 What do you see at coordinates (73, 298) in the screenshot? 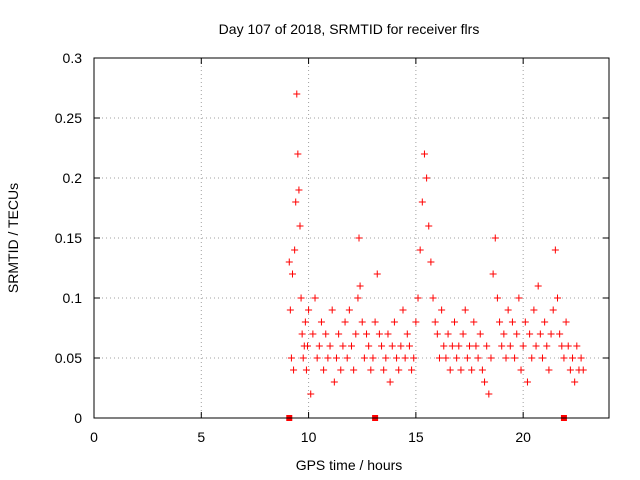
I see `y-tick-label: 0.1` at bounding box center [73, 298].